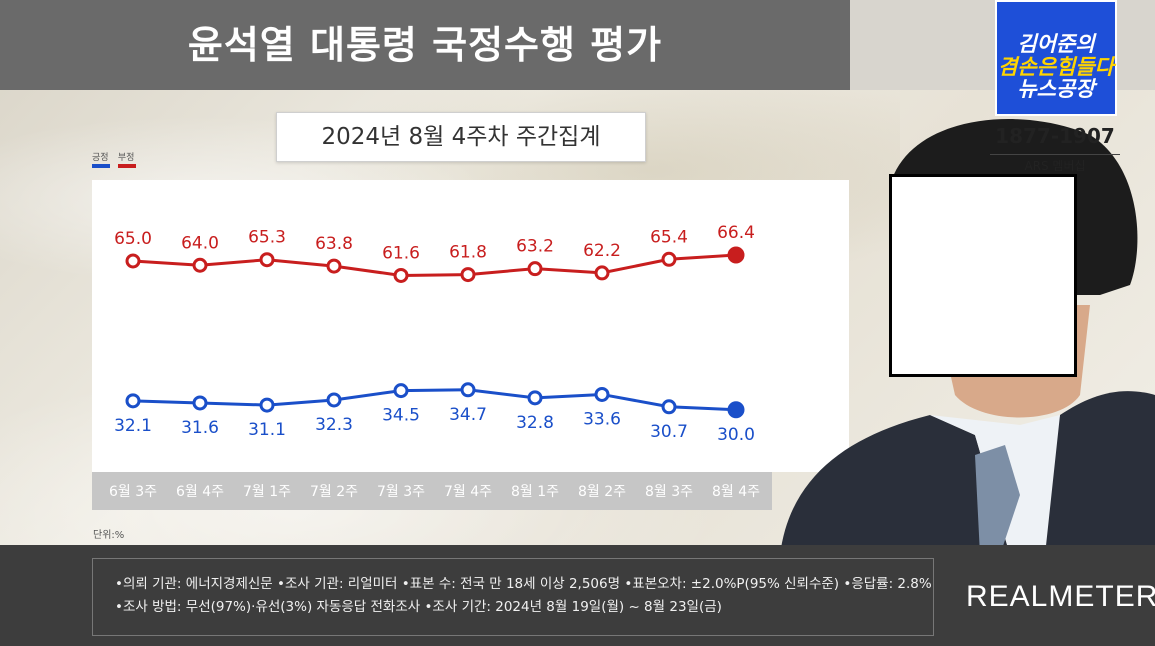 This screenshot has height=646, width=1155. What do you see at coordinates (200, 243) in the screenshot?
I see `data-label: 64.0` at bounding box center [200, 243].